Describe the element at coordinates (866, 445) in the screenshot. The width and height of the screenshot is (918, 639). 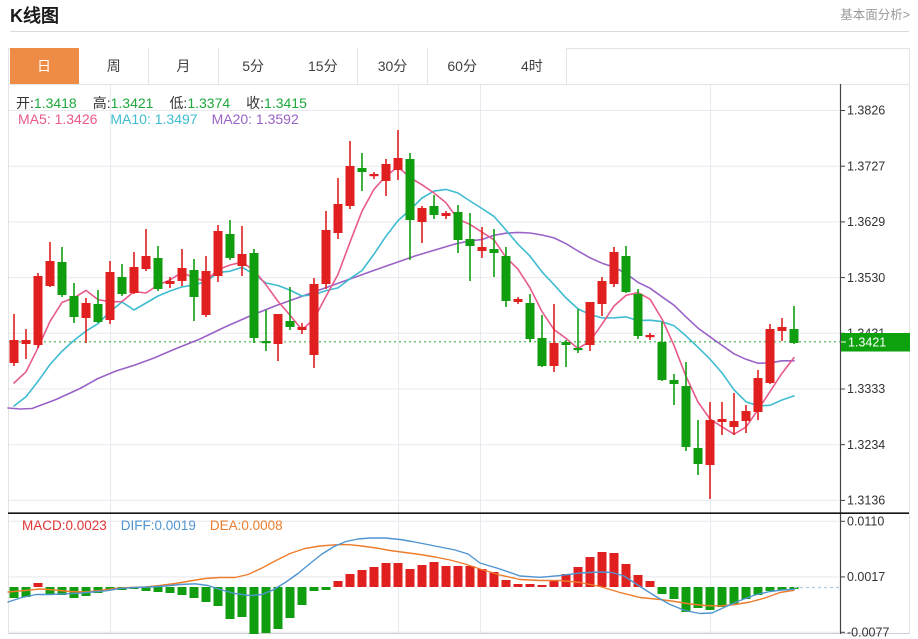
I see `svg-text: 1.3234` at that location.